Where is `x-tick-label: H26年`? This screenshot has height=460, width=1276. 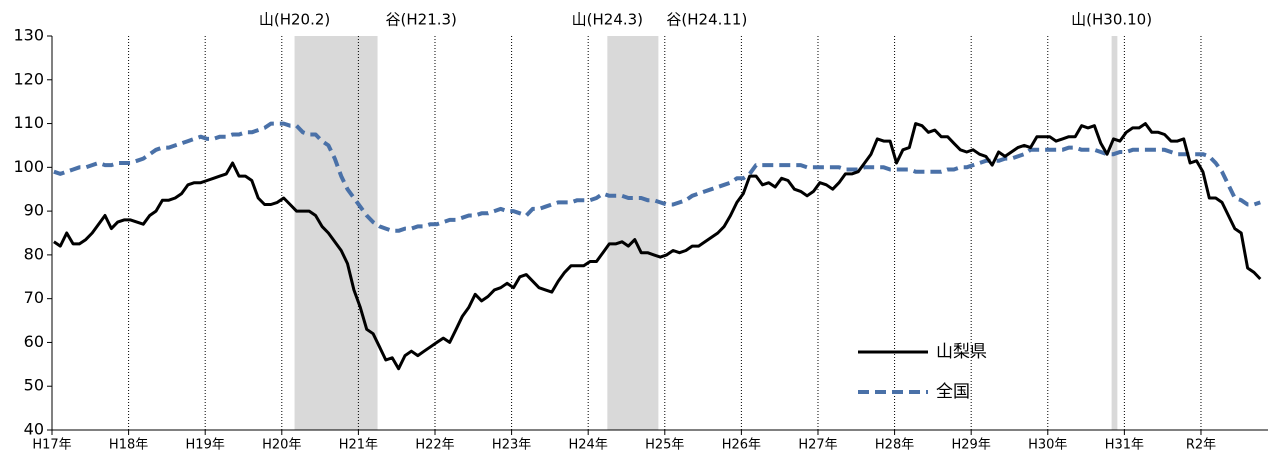
x-tick-label: H26年 is located at coordinates (741, 445).